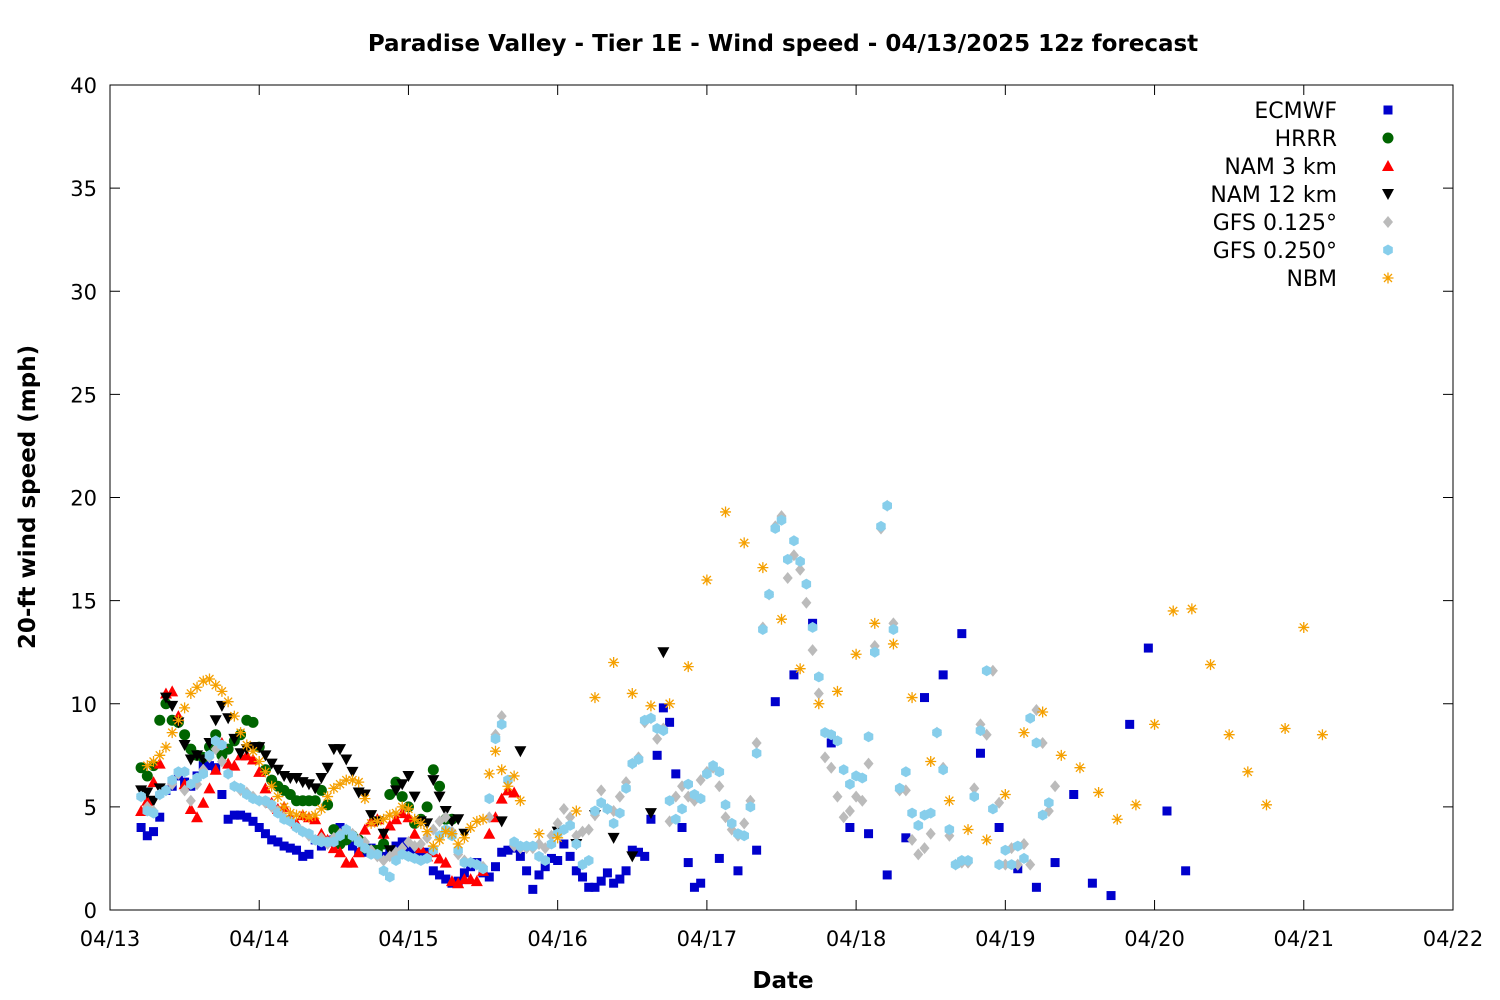 Image resolution: width=1500 pixels, height=1000 pixels. Describe the element at coordinates (83, 395) in the screenshot. I see `y-tick-label: 25` at that location.